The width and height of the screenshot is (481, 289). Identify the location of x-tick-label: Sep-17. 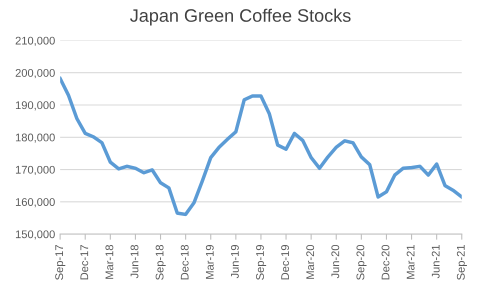
(60, 262).